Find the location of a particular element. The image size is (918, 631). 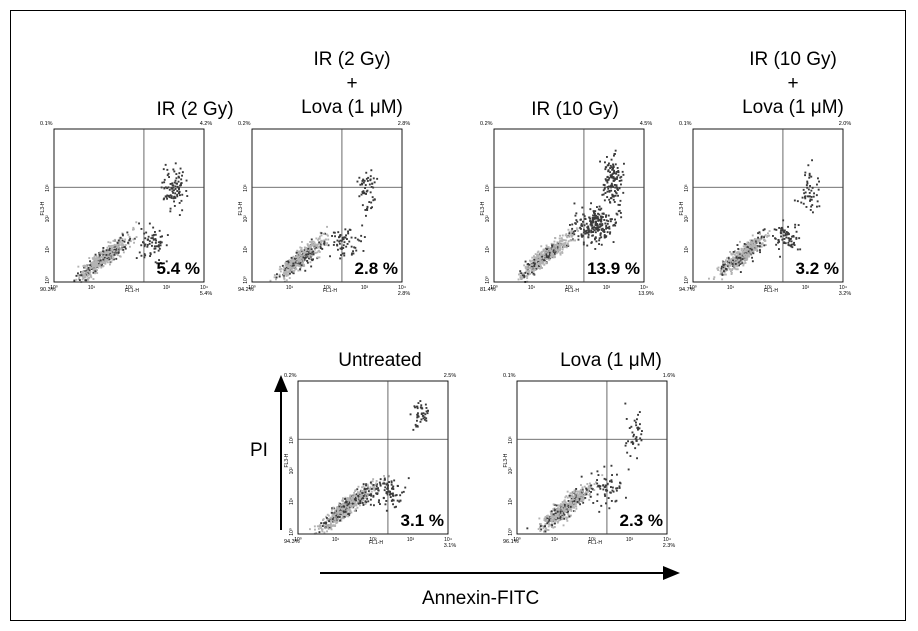

quadrant-upper-left: 0.2% is located at coordinates (290, 376).